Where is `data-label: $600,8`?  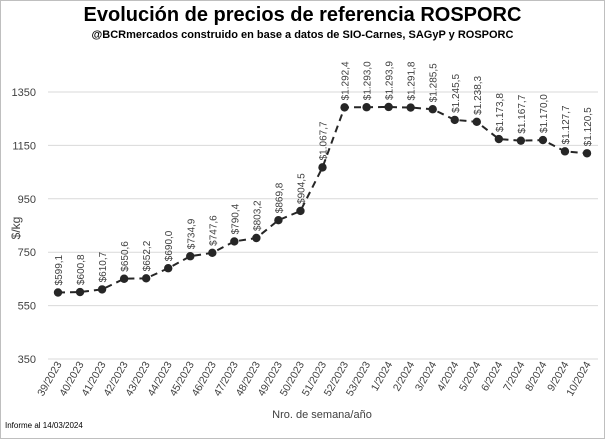
data-label: $600,8 is located at coordinates (81, 269).